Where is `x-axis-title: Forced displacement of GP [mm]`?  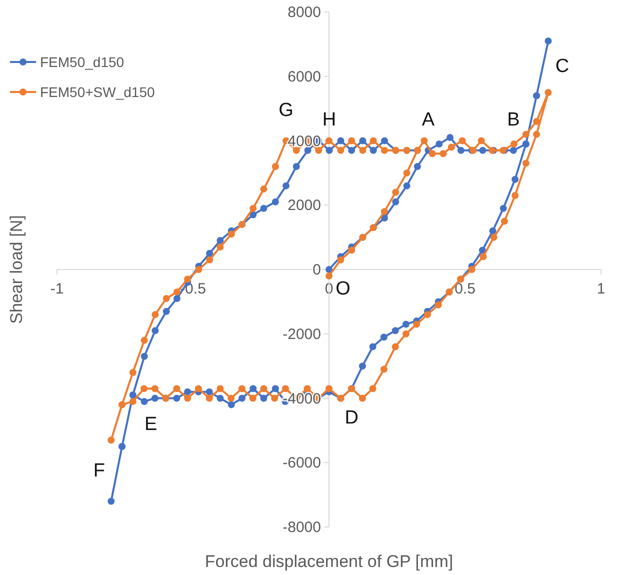
x-axis-title: Forced displacement of GP [mm] is located at coordinates (329, 561).